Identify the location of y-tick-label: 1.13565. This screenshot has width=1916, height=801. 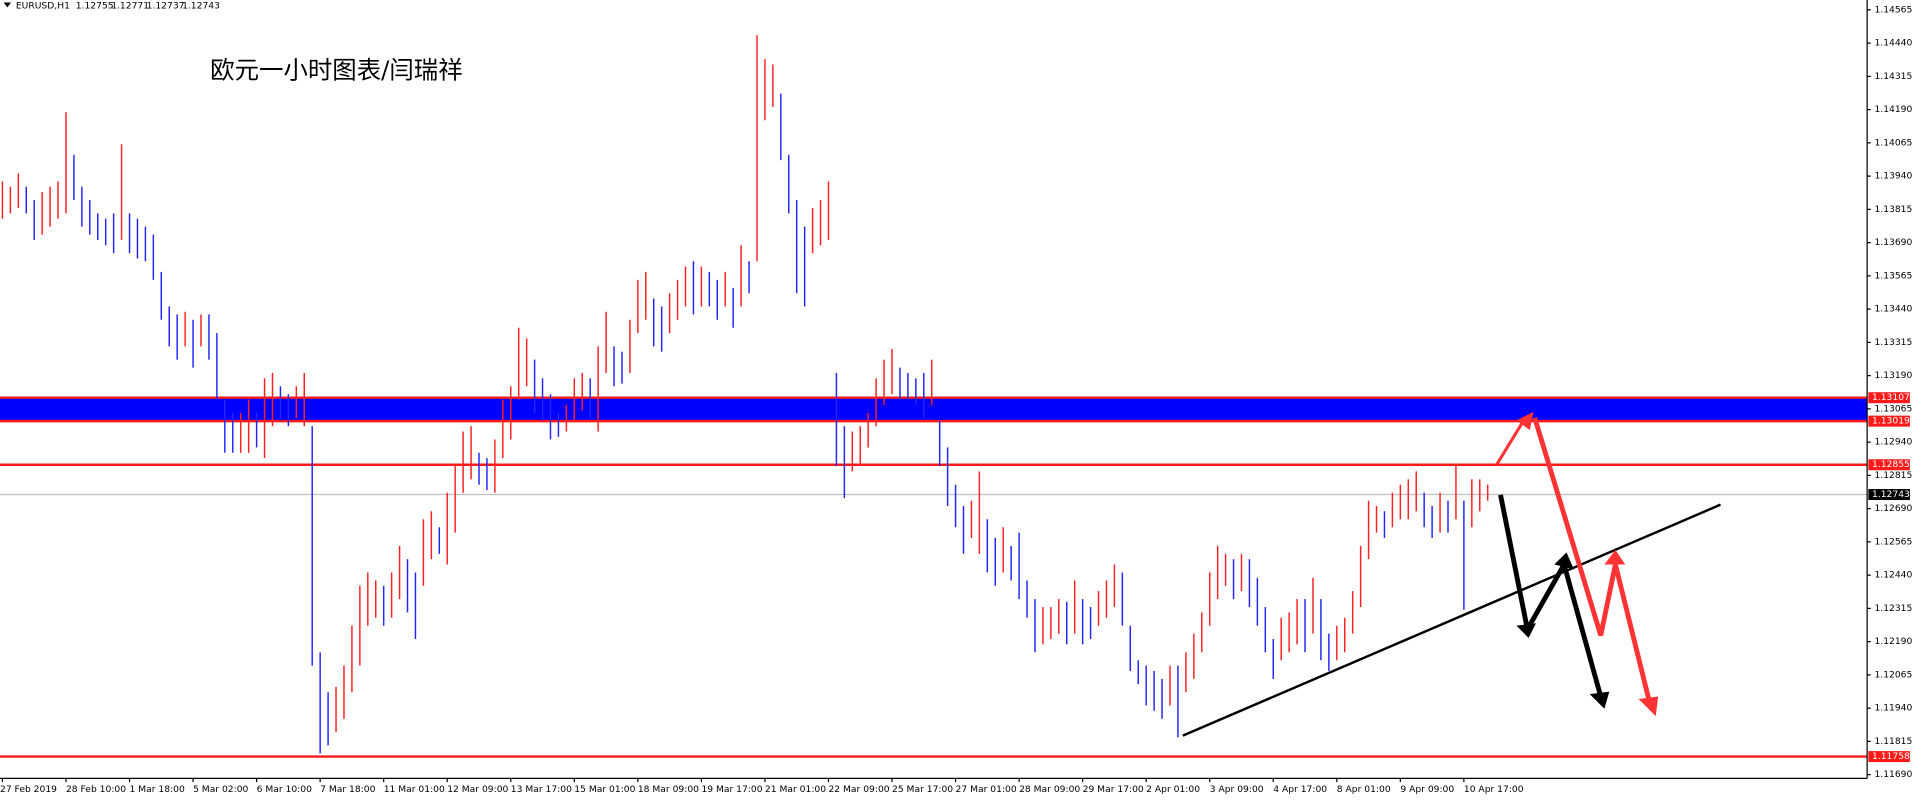
(1893, 275).